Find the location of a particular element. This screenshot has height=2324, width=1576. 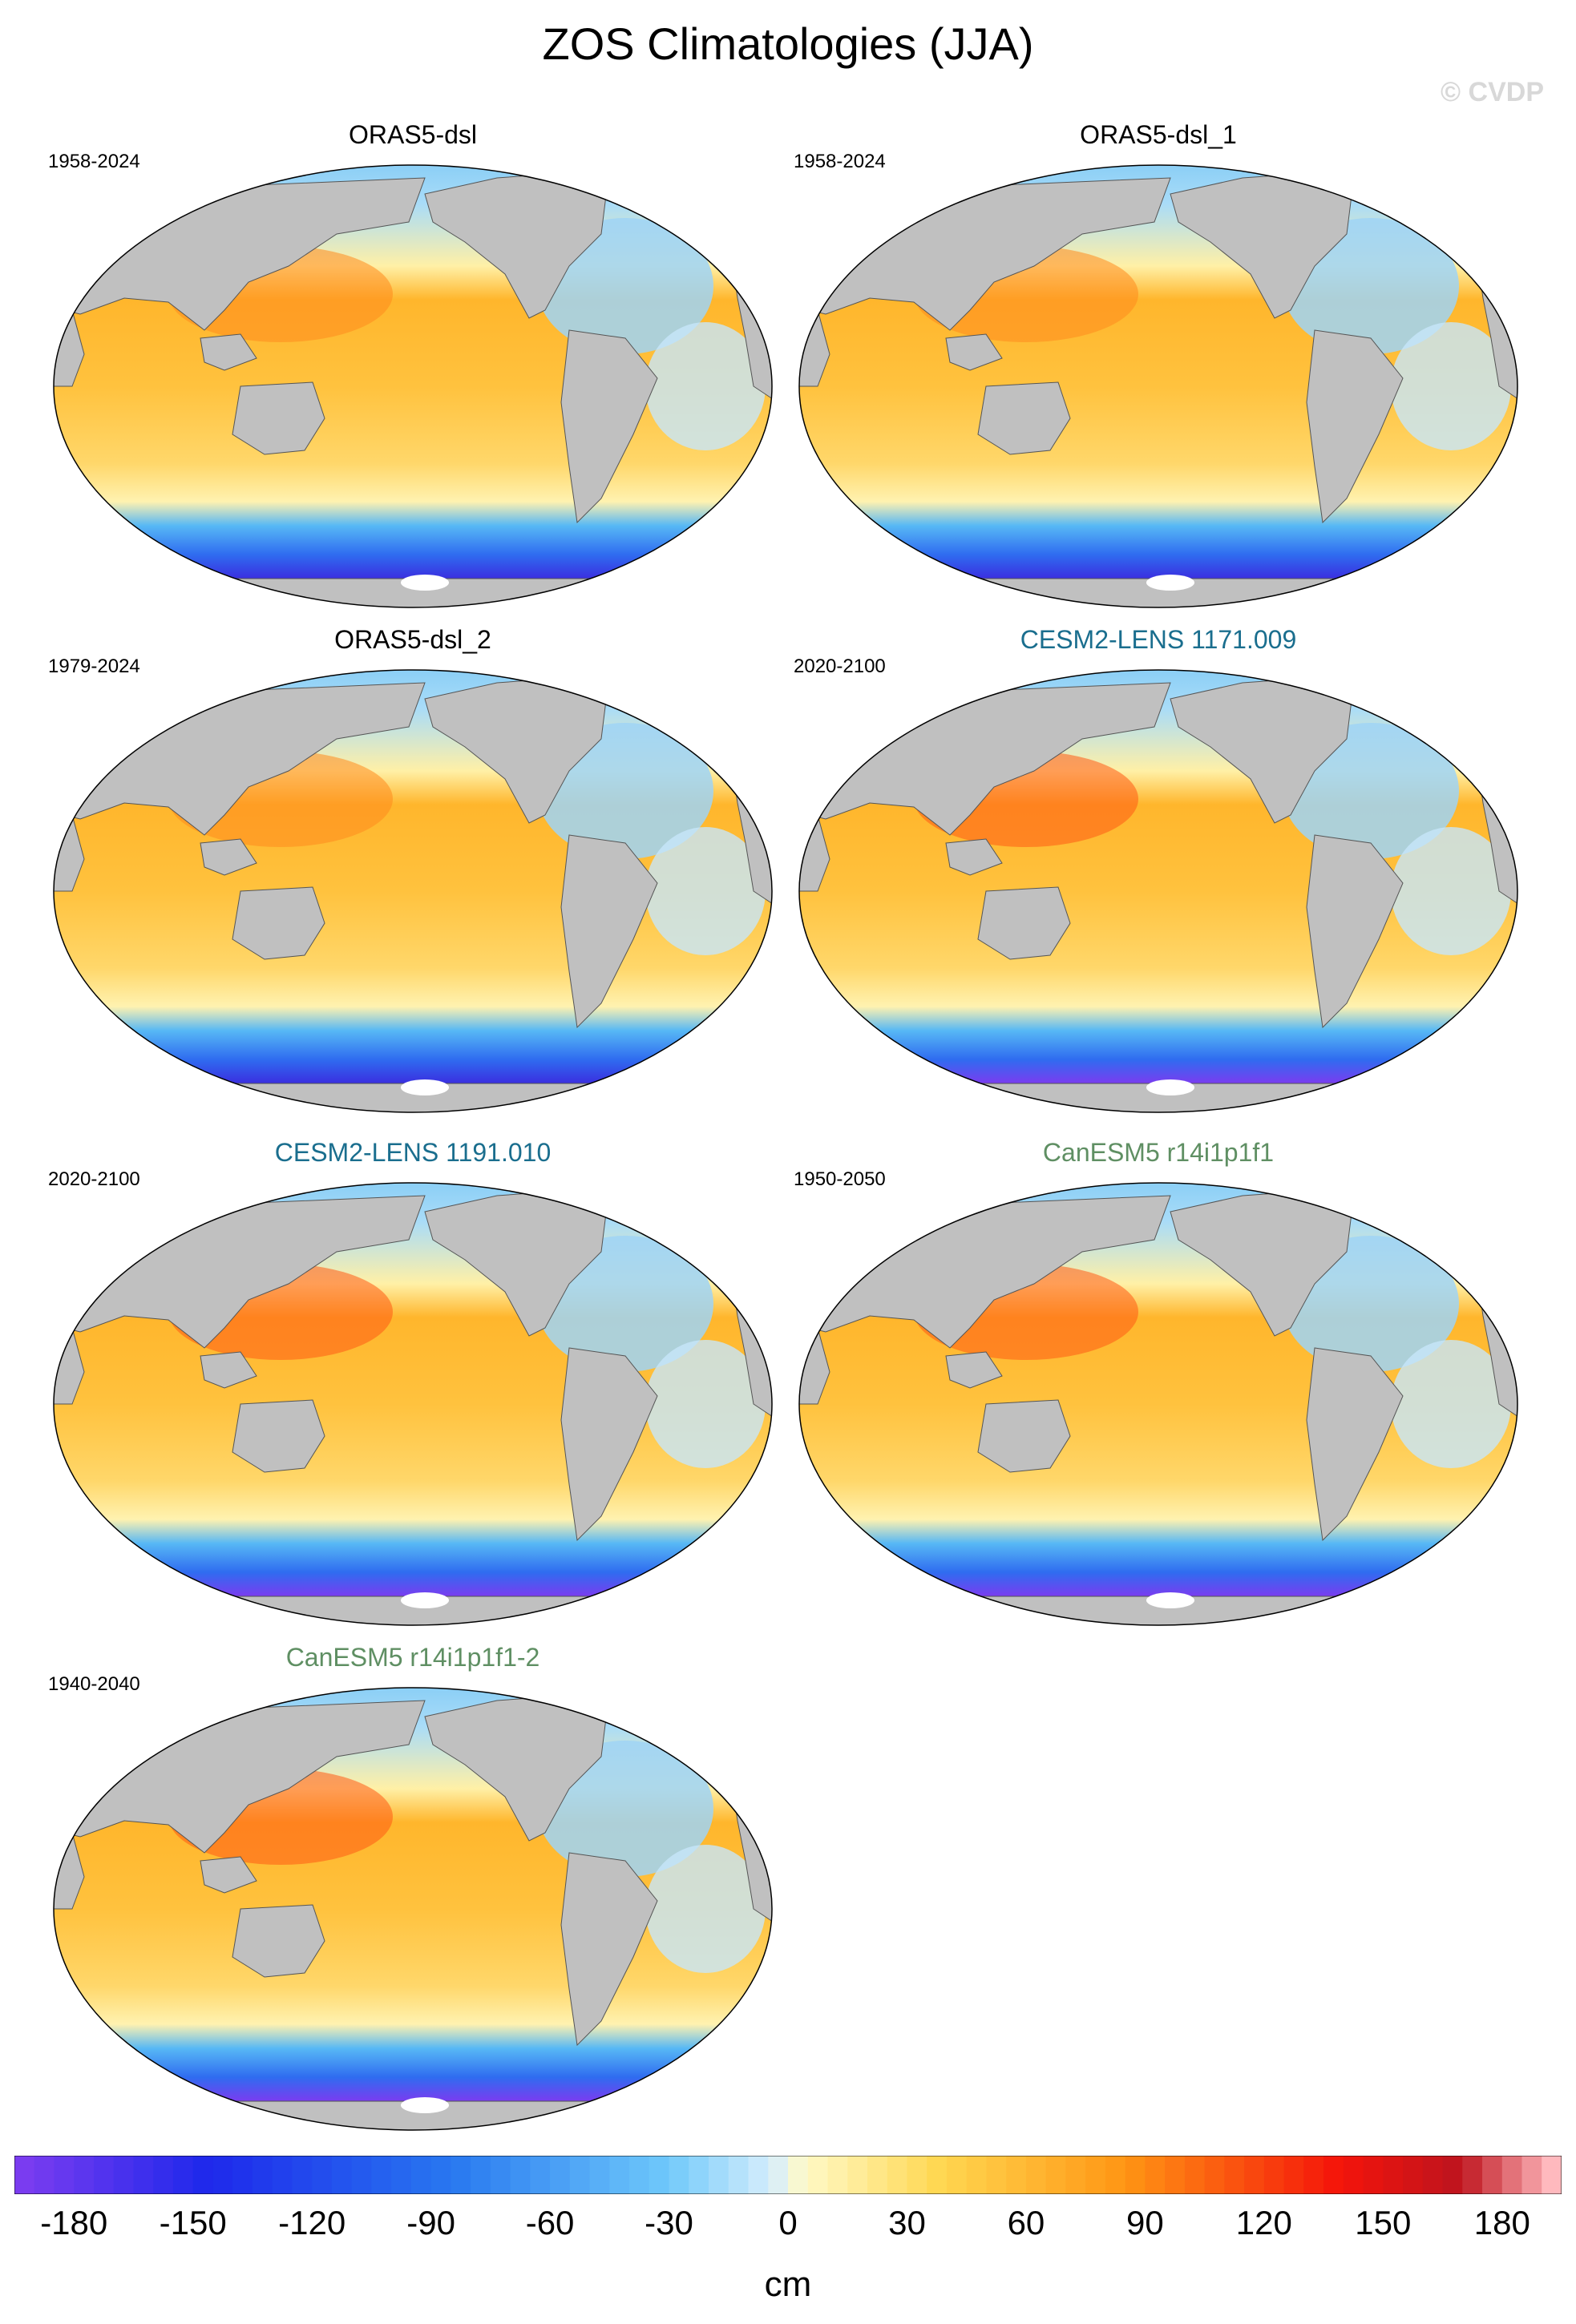

colorbar-tick-label: -30 is located at coordinates (669, 2222).